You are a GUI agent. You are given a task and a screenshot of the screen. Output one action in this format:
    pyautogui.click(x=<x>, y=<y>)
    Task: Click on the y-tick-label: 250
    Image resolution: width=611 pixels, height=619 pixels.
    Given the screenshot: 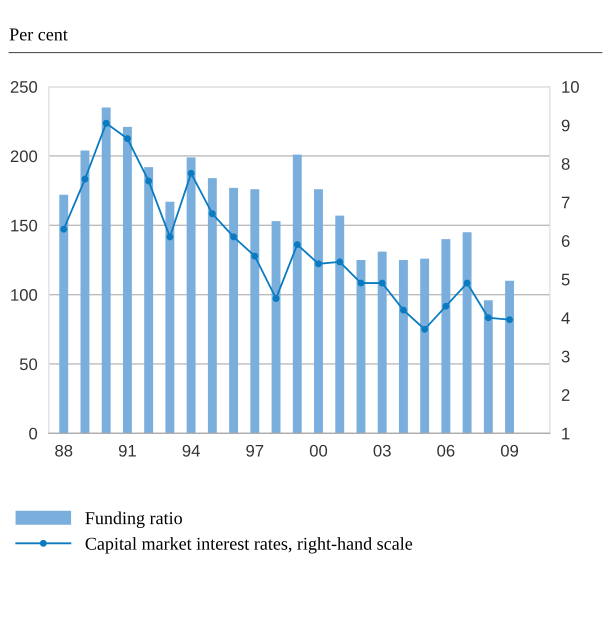 What is the action you would take?
    pyautogui.click(x=24, y=87)
    